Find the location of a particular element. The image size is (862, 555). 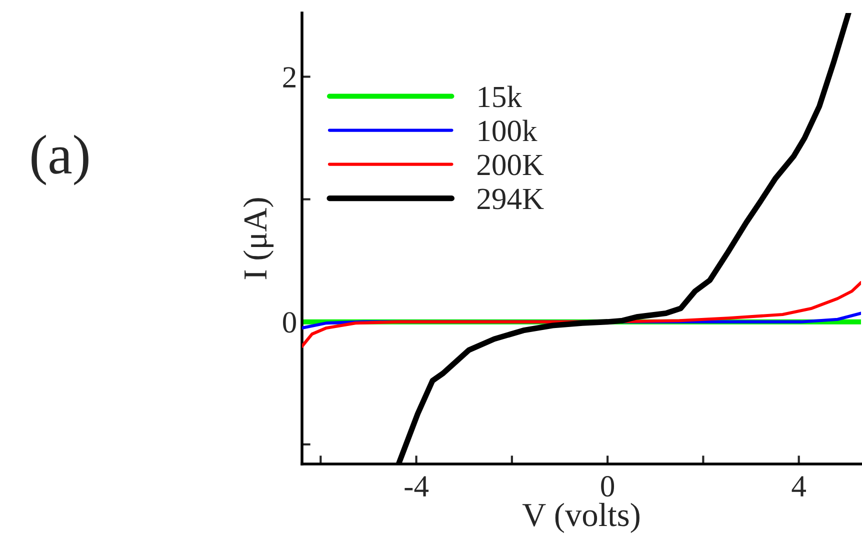

x-axis-title: V (volts) is located at coordinates (581, 518).